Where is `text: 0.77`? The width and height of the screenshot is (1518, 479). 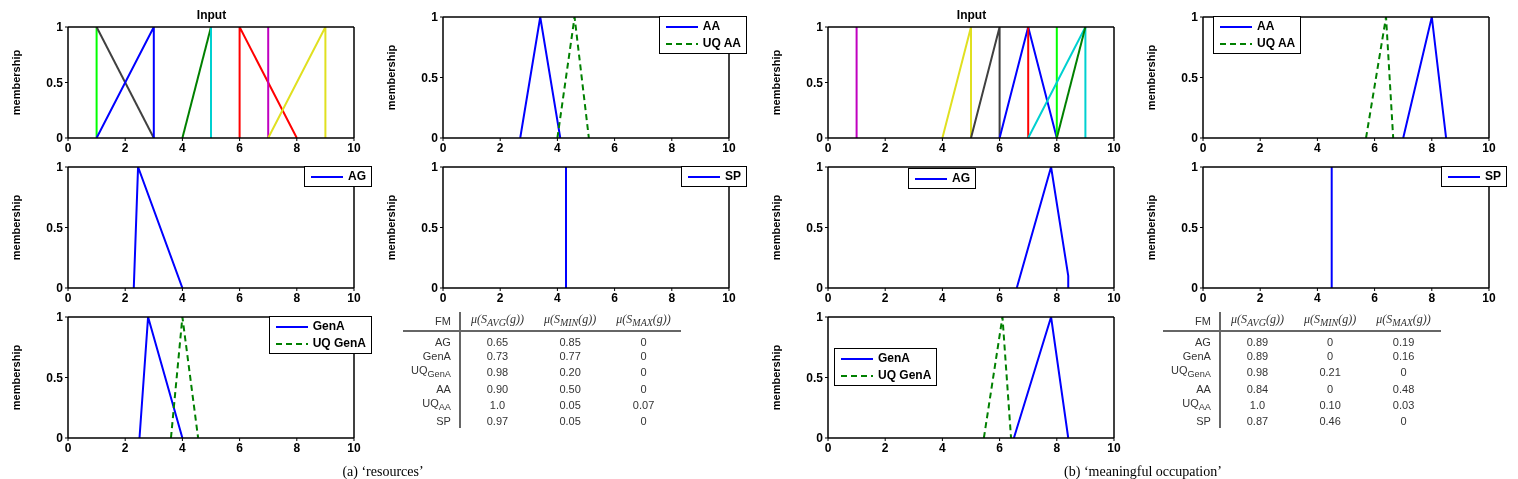 text: 0.77 is located at coordinates (570, 356).